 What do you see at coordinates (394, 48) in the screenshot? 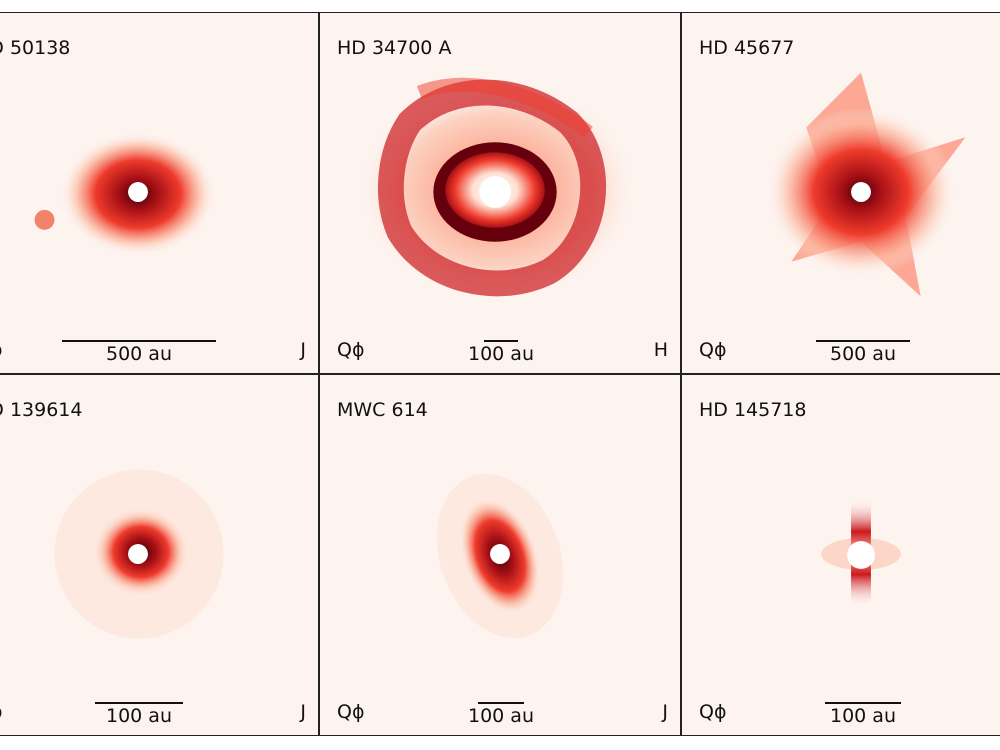
I see `target-label: HD 34700 A` at bounding box center [394, 48].